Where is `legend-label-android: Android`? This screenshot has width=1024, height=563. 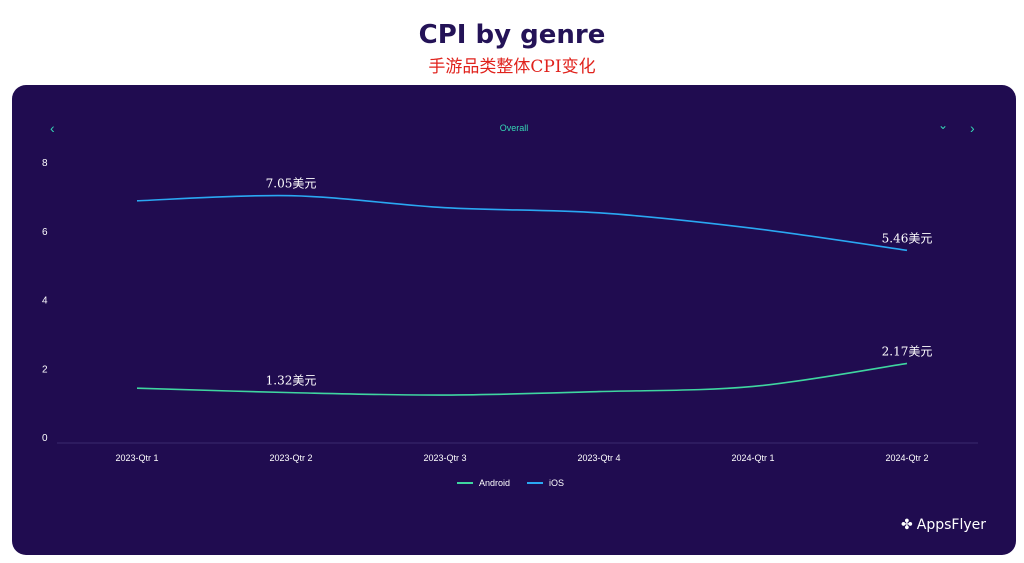
legend-label-android: Android is located at coordinates (494, 483).